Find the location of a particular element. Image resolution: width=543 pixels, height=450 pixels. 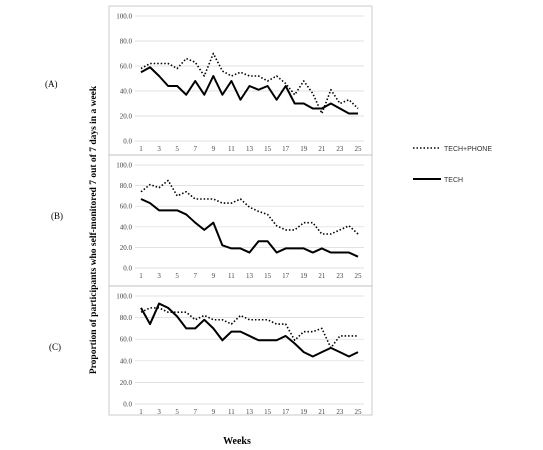

panel-b-x-tick-label: 25 is located at coordinates (359, 276).